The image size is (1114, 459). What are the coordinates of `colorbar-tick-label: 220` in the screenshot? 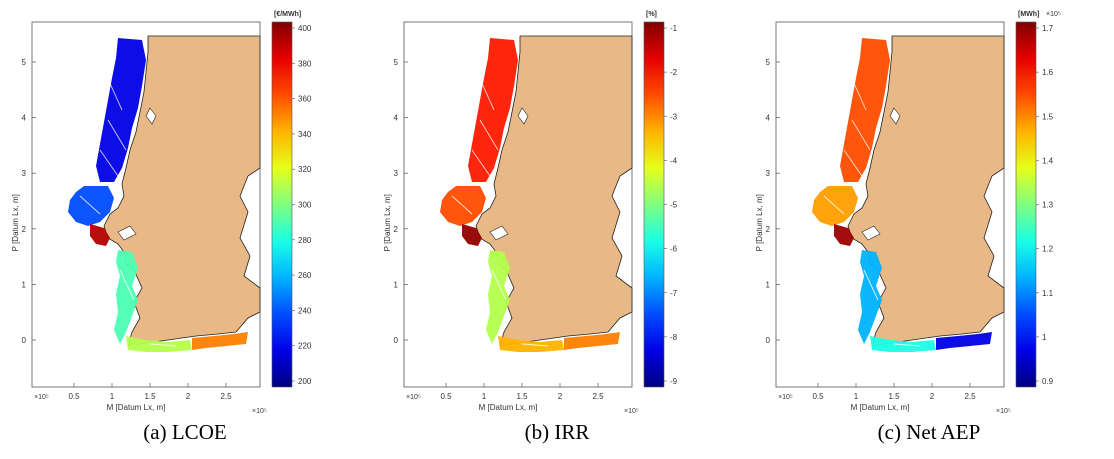 It's located at (305, 346).